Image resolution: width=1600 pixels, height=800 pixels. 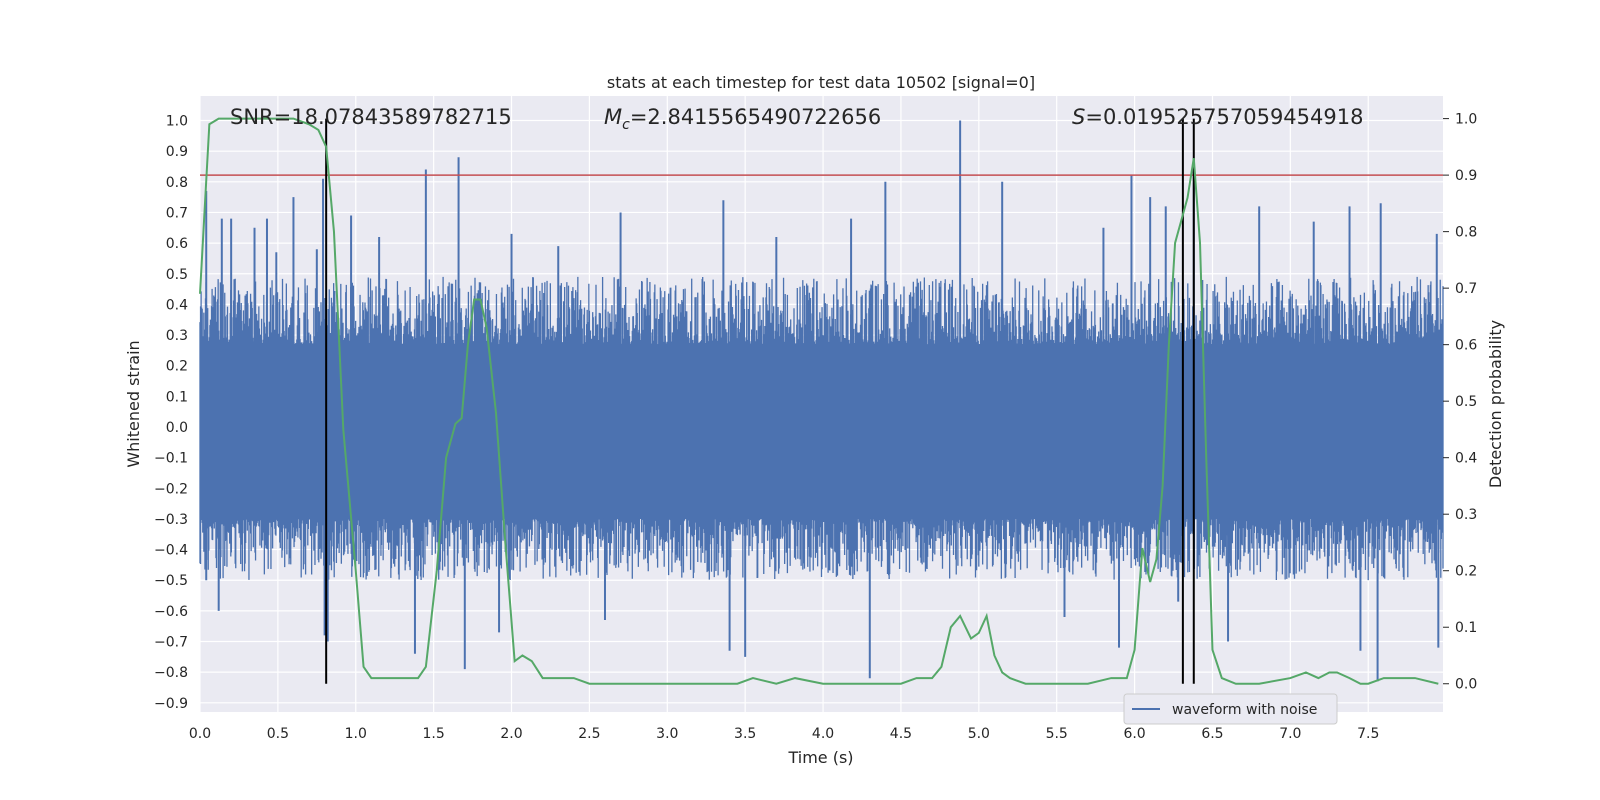 I want to click on x-tick-label: 2.0, so click(x=511, y=734).